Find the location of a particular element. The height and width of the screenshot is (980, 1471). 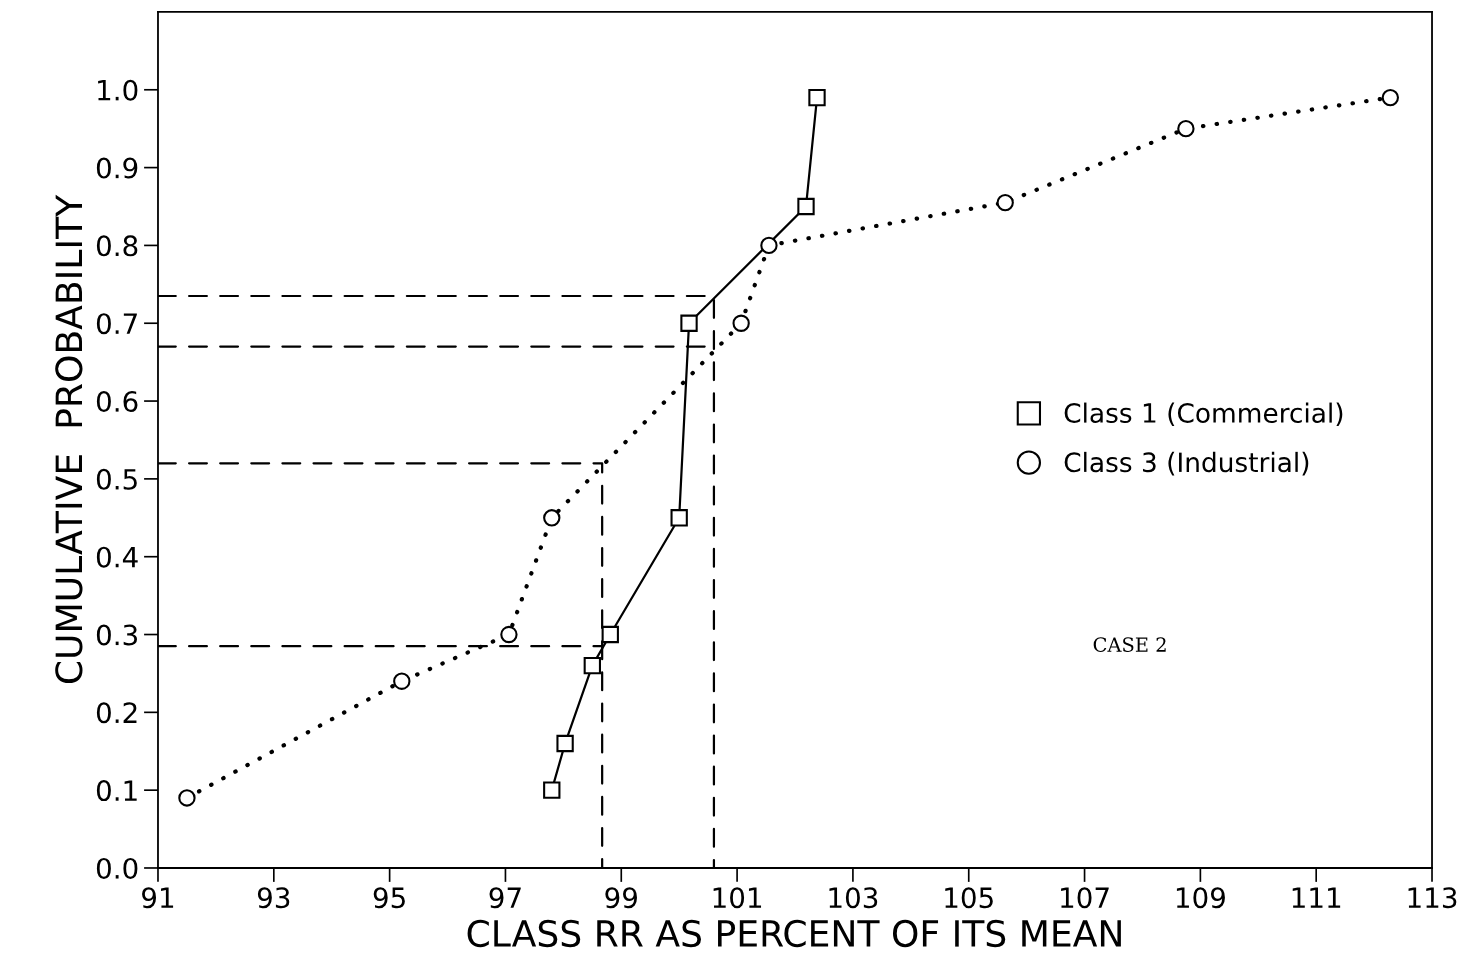

x-tick-label: 99 is located at coordinates (621, 898).